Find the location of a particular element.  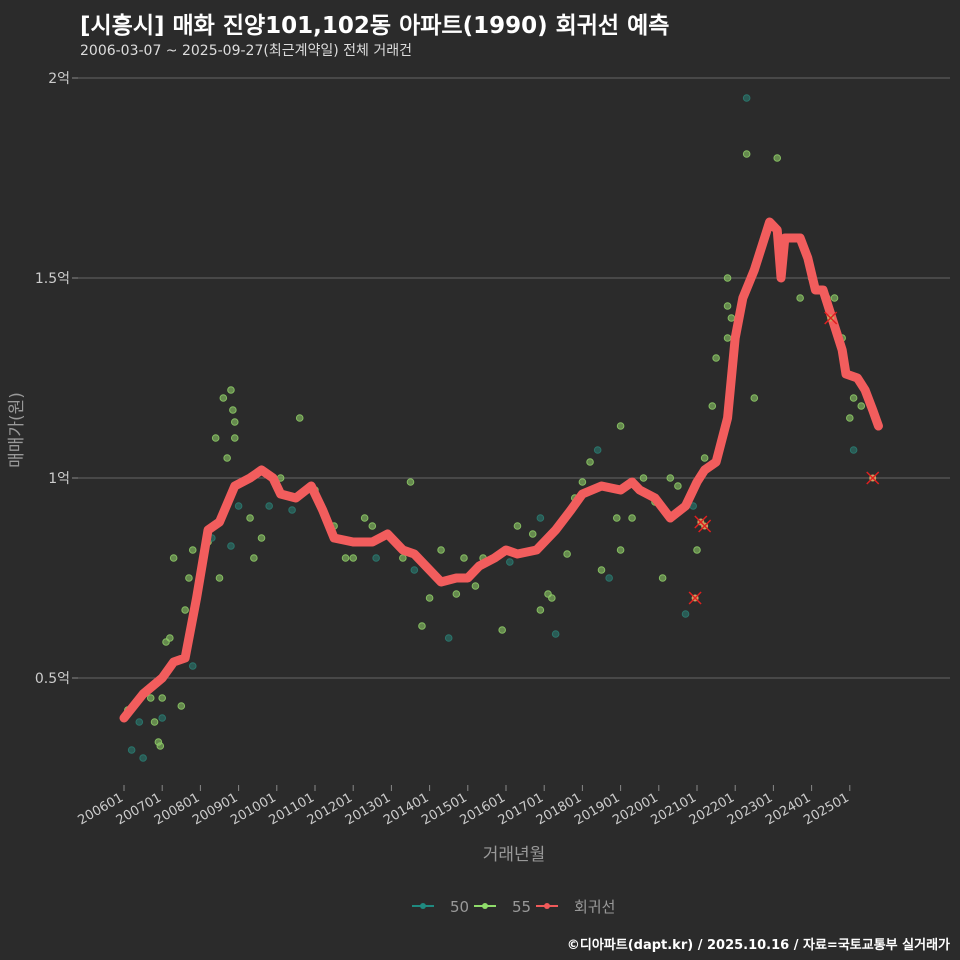

legend-label: 50 is located at coordinates (459, 907).